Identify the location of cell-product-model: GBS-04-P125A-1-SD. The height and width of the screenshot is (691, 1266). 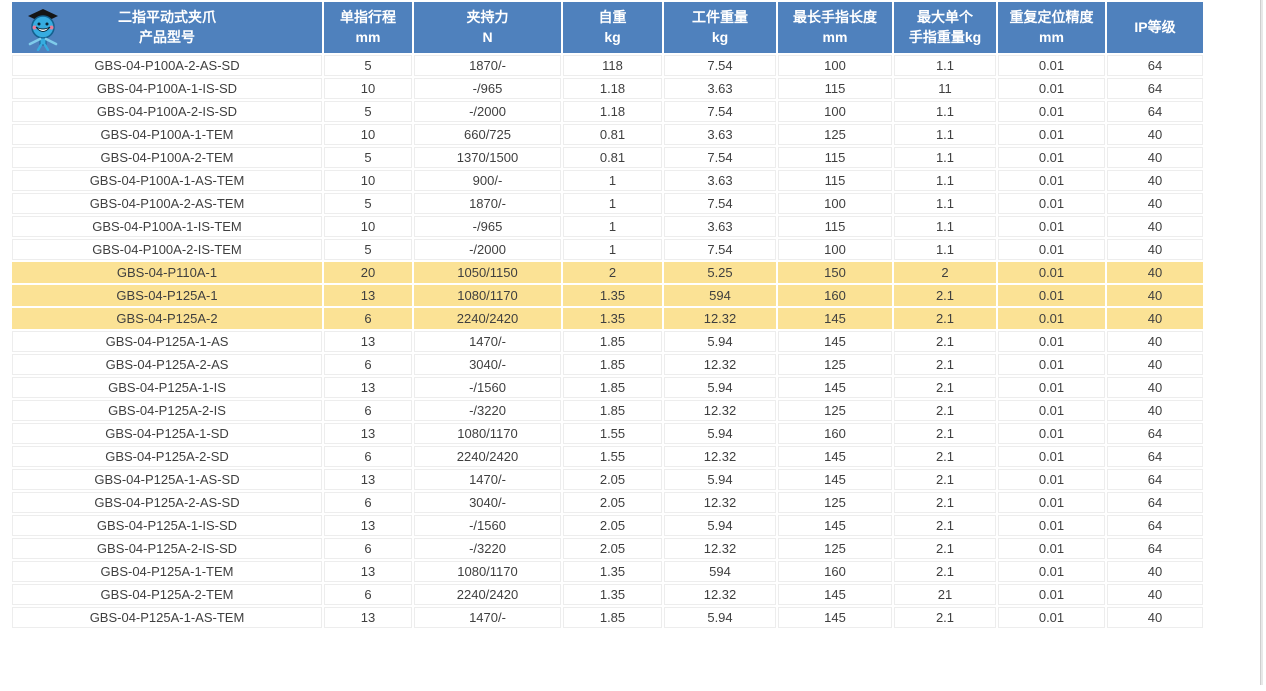
(167, 433).